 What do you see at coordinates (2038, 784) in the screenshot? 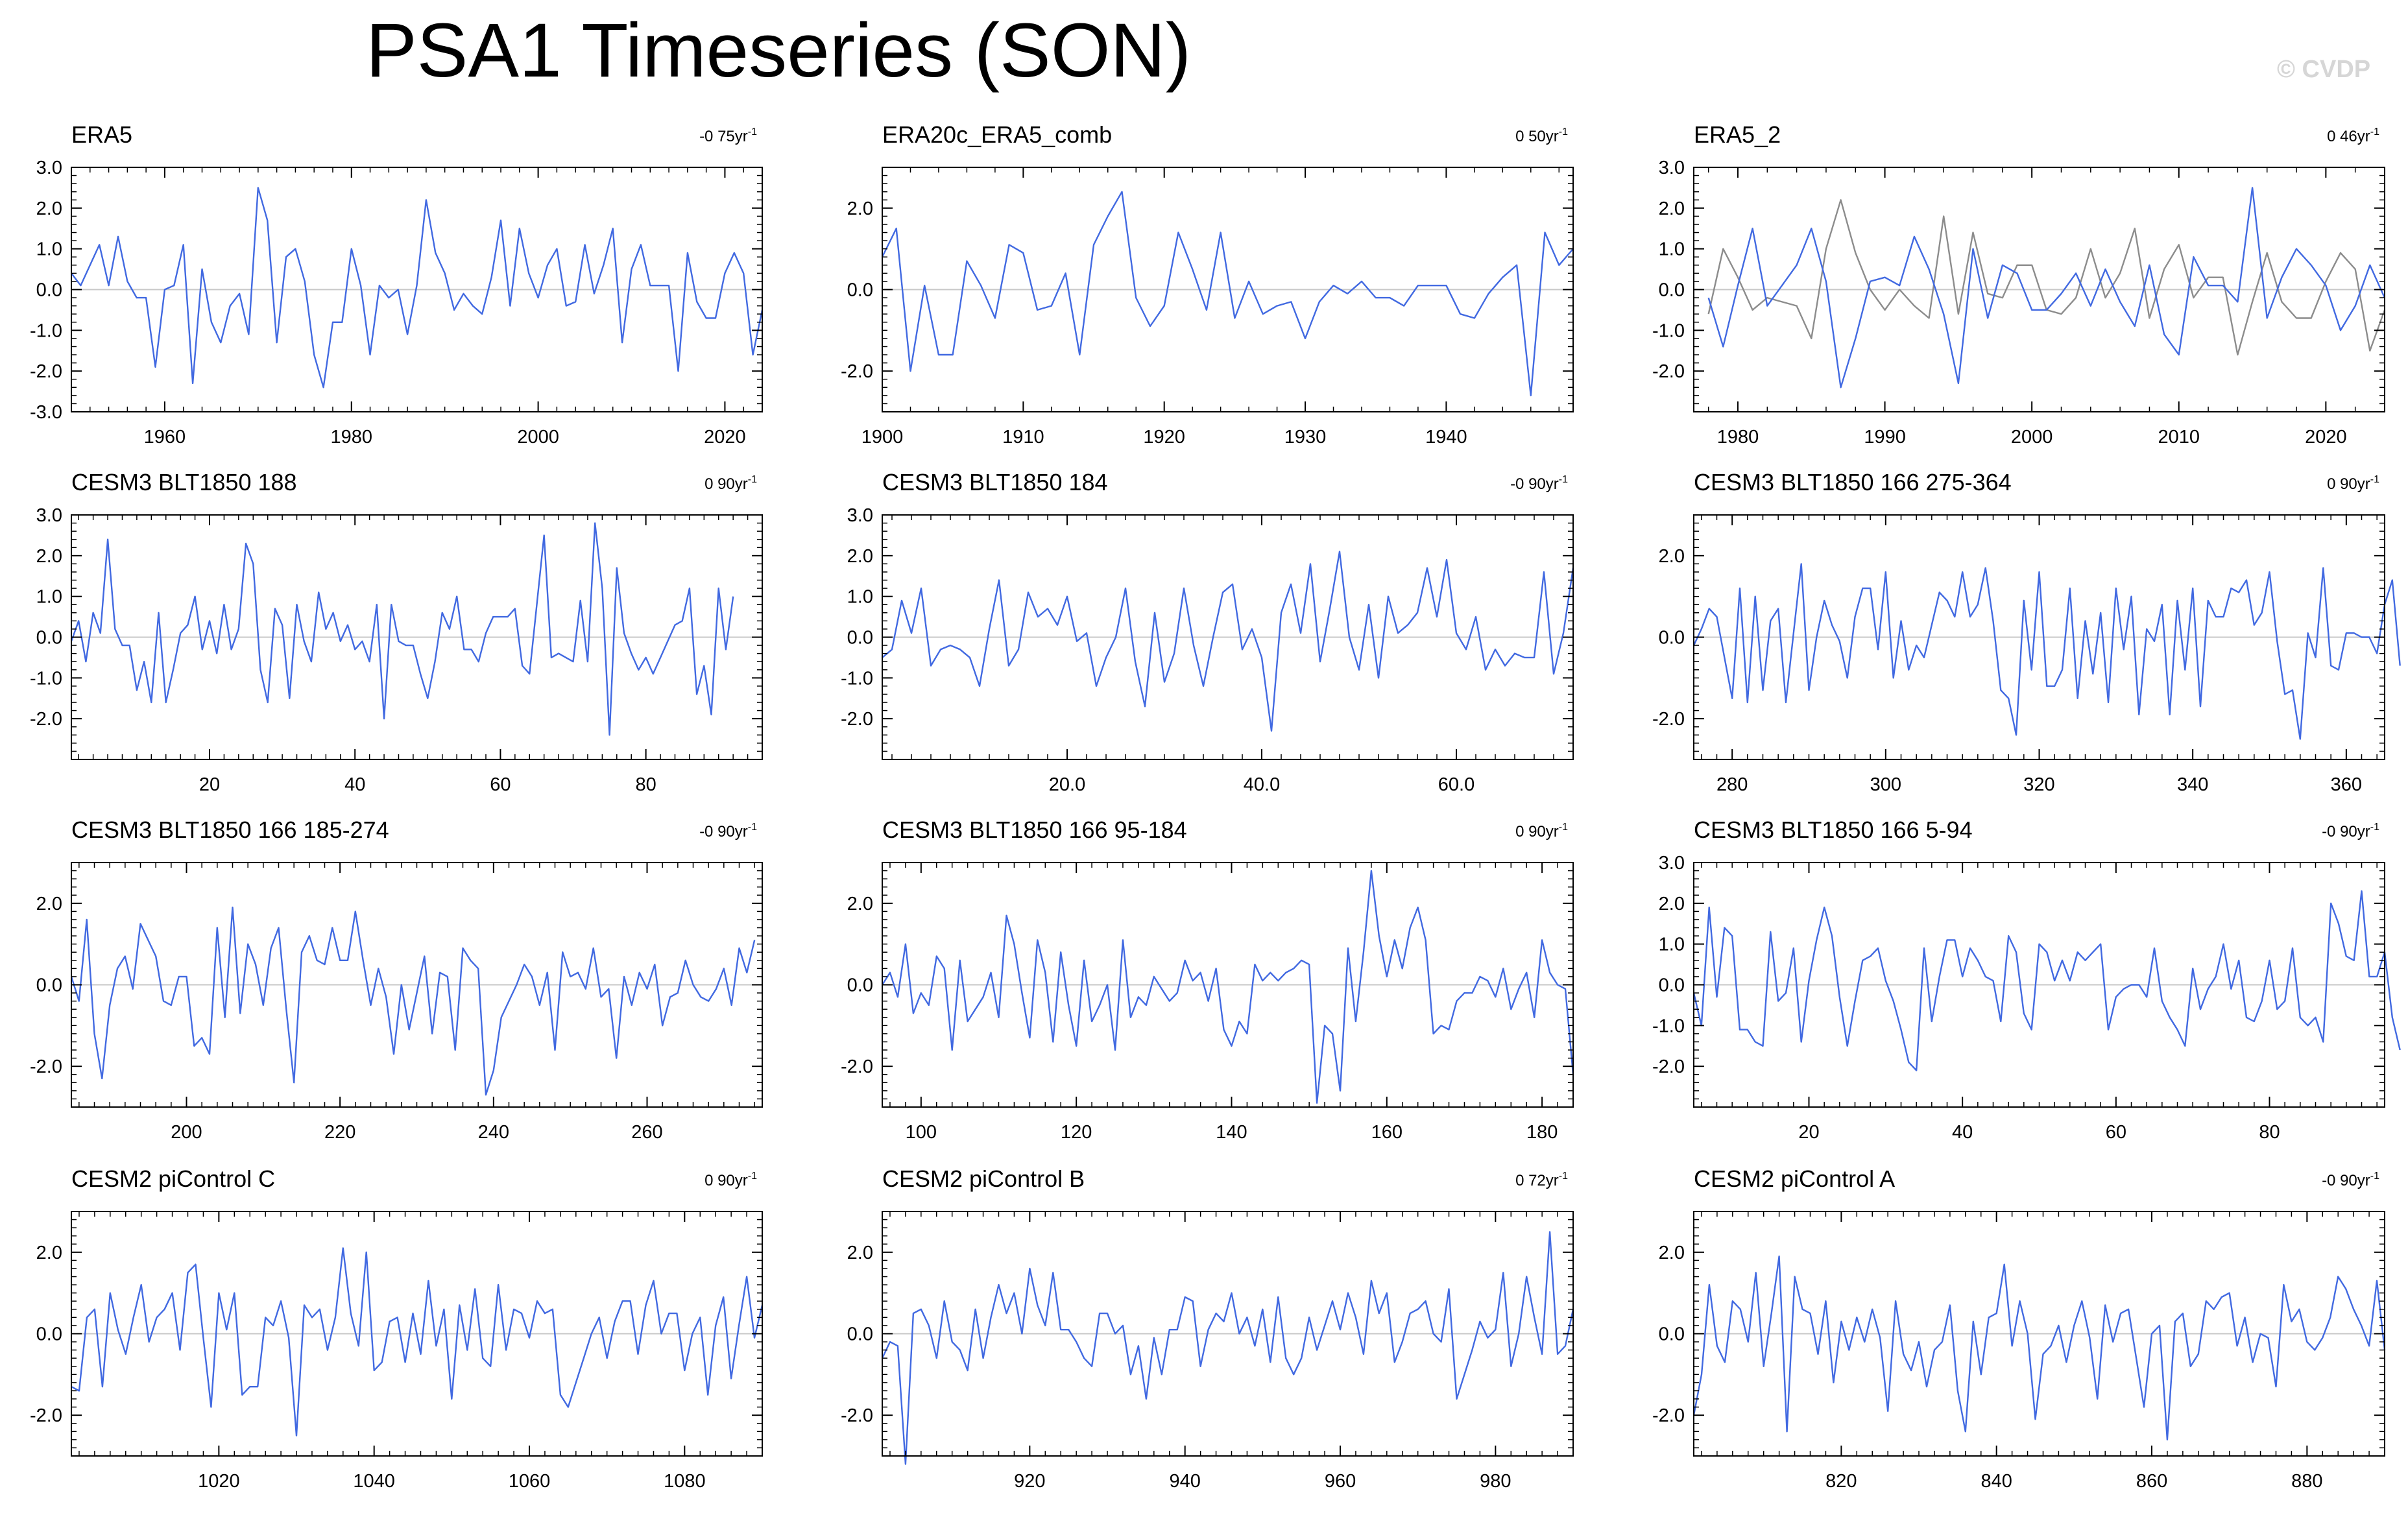
I see `x-tick-label: 320` at bounding box center [2038, 784].